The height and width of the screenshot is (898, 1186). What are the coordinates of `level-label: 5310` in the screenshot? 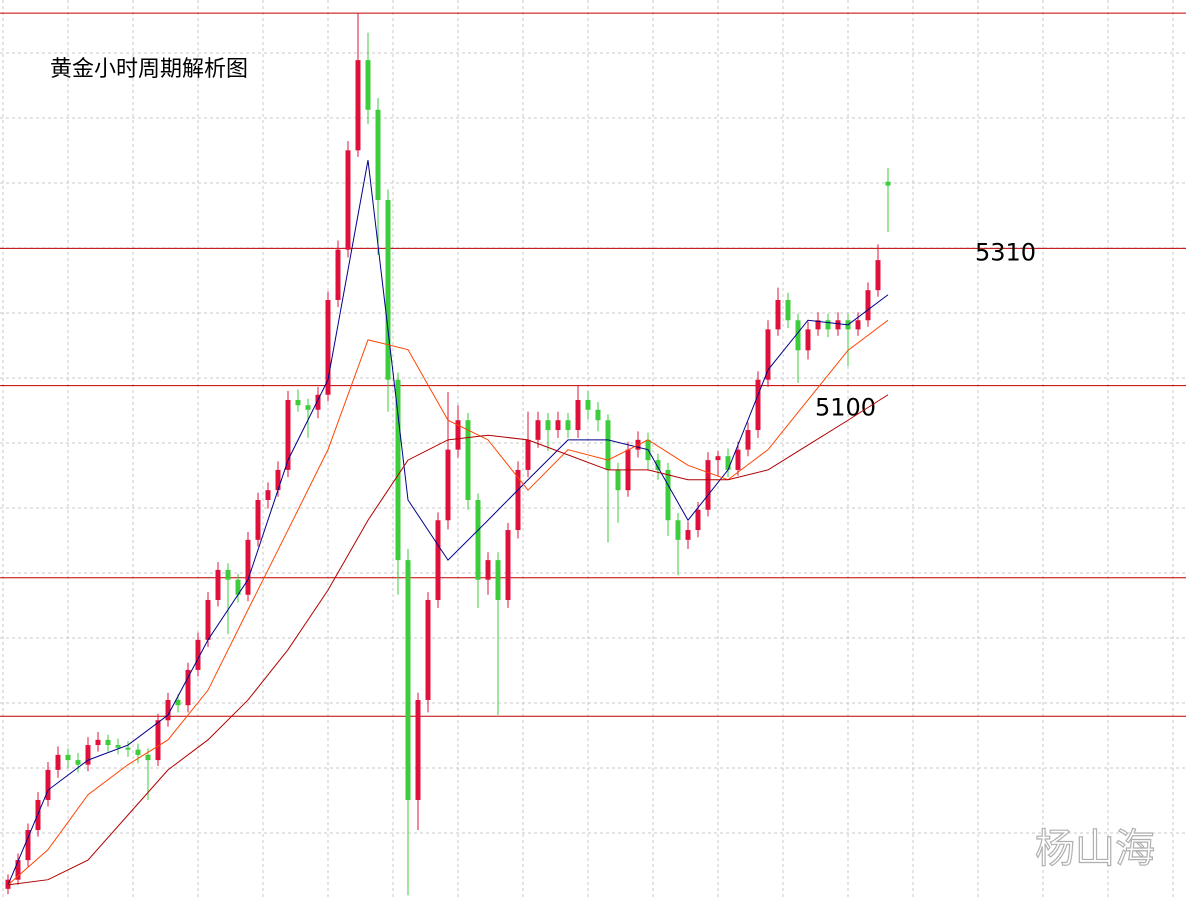 It's located at (1005, 252).